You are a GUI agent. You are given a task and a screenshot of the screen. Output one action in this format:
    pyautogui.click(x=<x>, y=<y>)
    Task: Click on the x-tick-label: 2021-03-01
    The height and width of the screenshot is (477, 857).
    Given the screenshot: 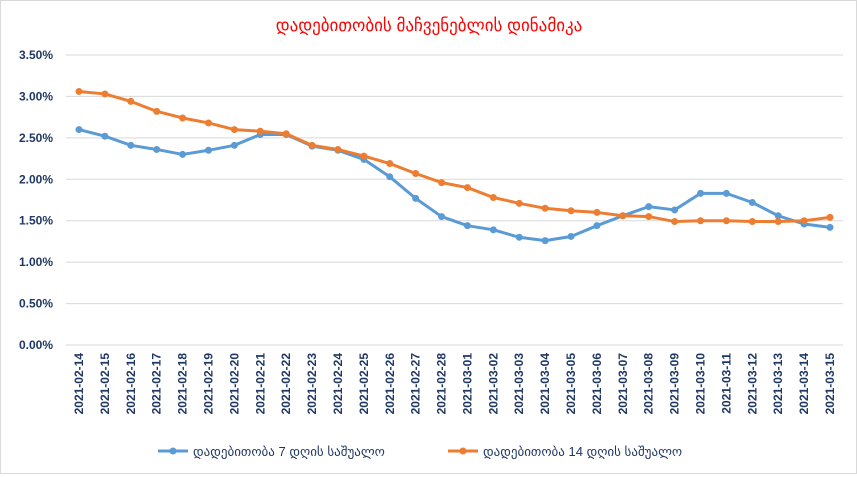 What is the action you would take?
    pyautogui.click(x=467, y=384)
    